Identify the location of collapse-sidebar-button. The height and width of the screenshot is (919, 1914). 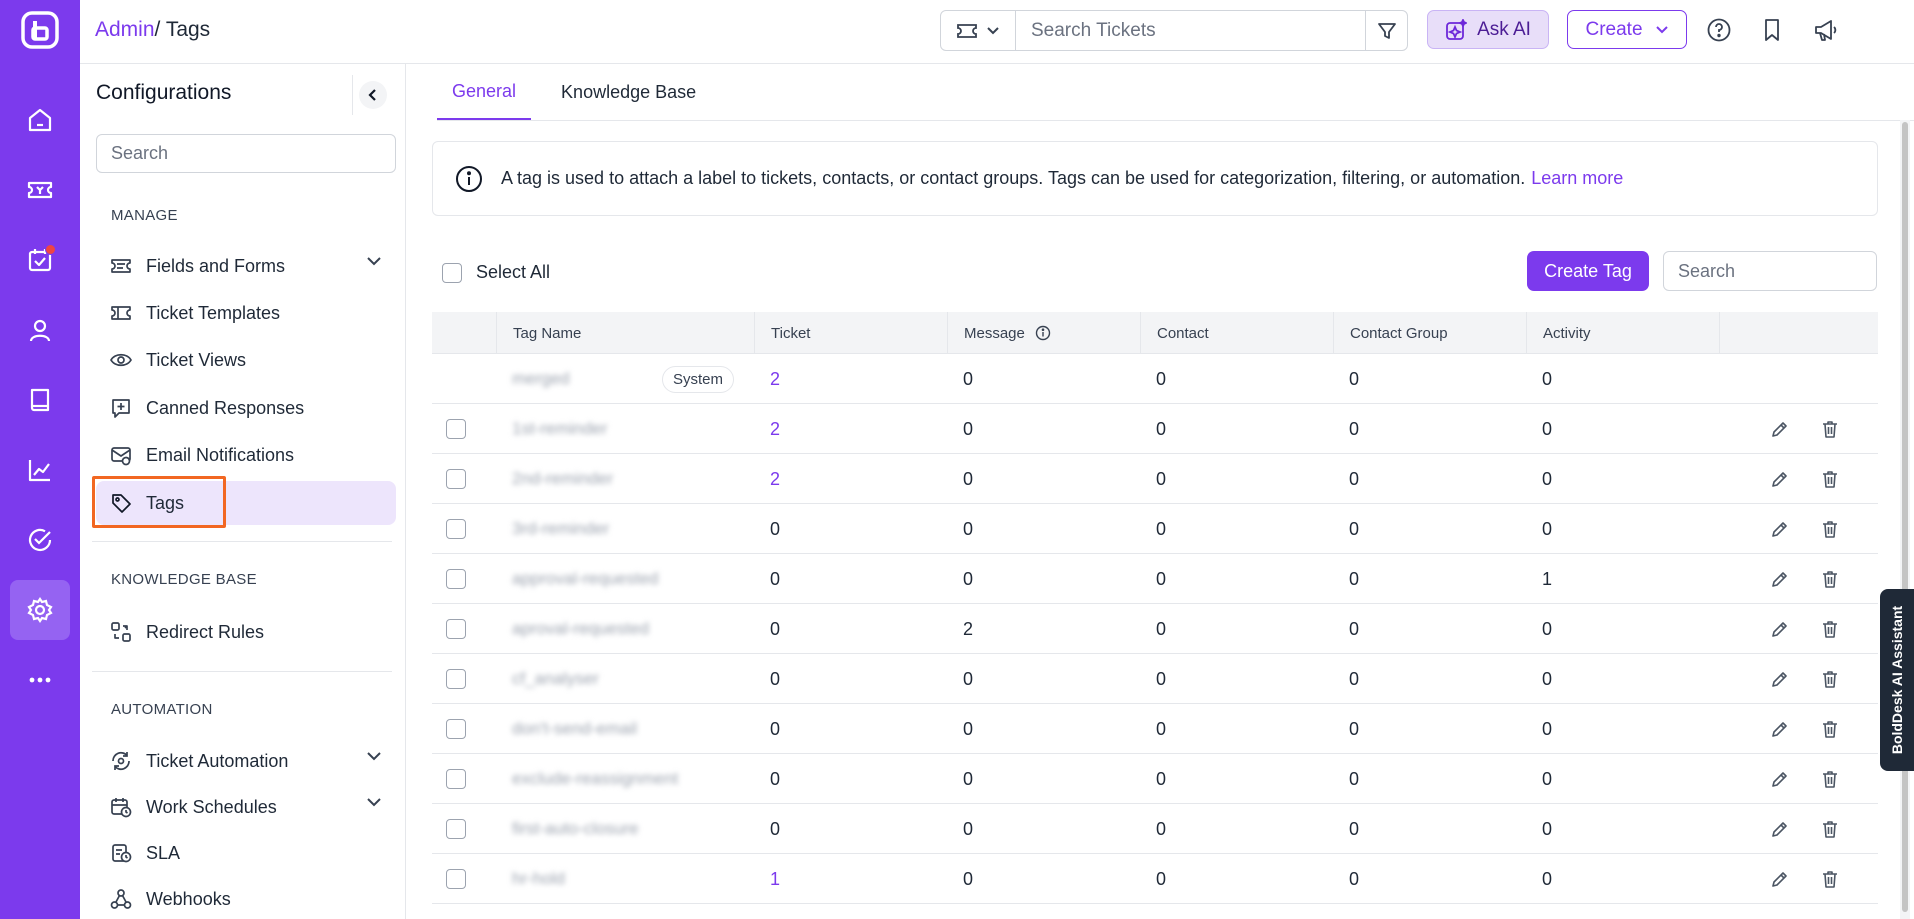
(372, 95).